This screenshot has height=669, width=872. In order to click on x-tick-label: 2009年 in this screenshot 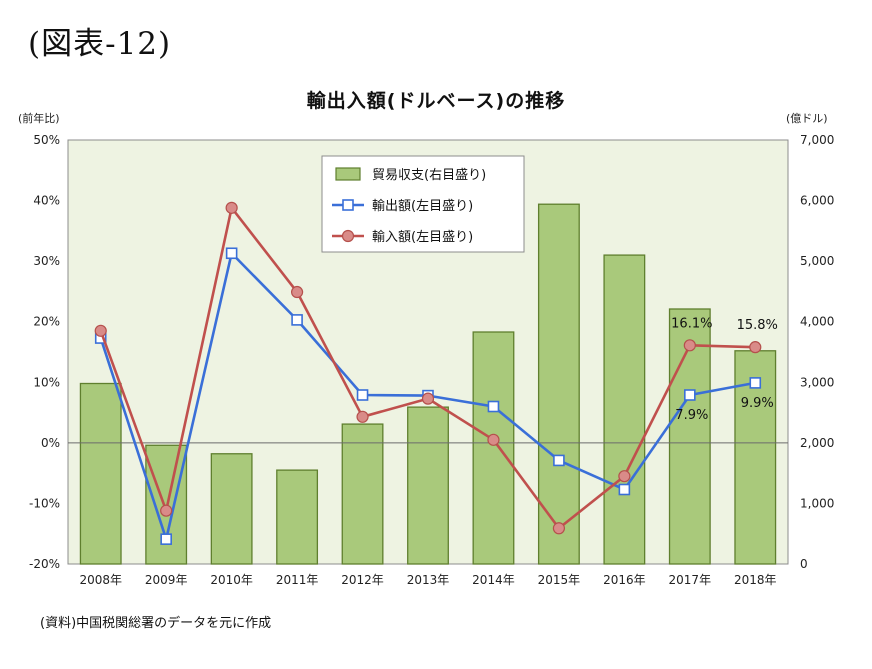, I will do `click(166, 580)`.